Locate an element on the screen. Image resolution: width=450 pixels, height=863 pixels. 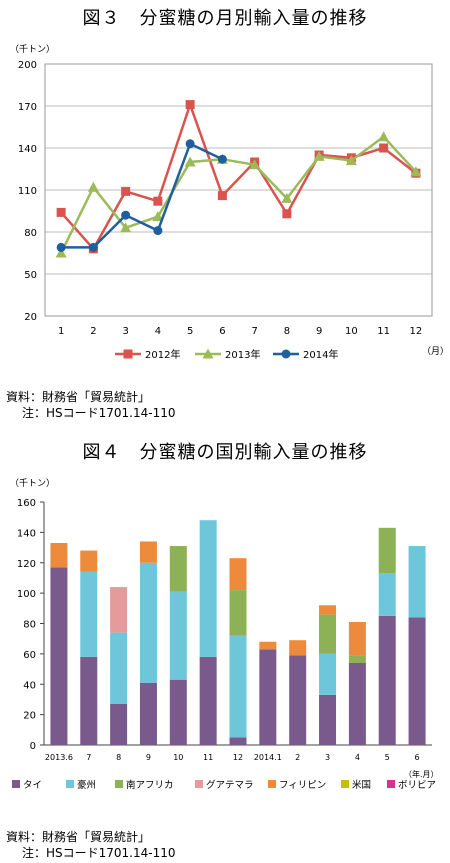
legend-label: グアテマラ is located at coordinates (230, 785).